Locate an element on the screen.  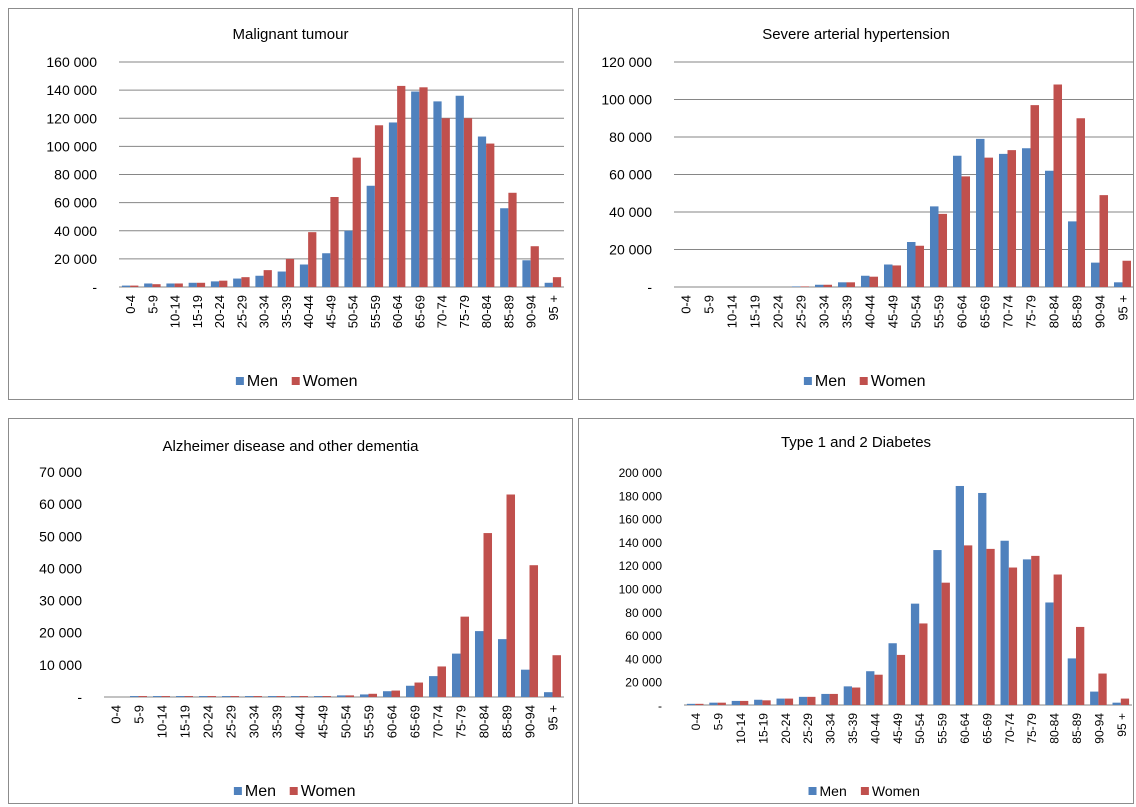
x-tick-label: 40-44 is located at coordinates (875, 728).